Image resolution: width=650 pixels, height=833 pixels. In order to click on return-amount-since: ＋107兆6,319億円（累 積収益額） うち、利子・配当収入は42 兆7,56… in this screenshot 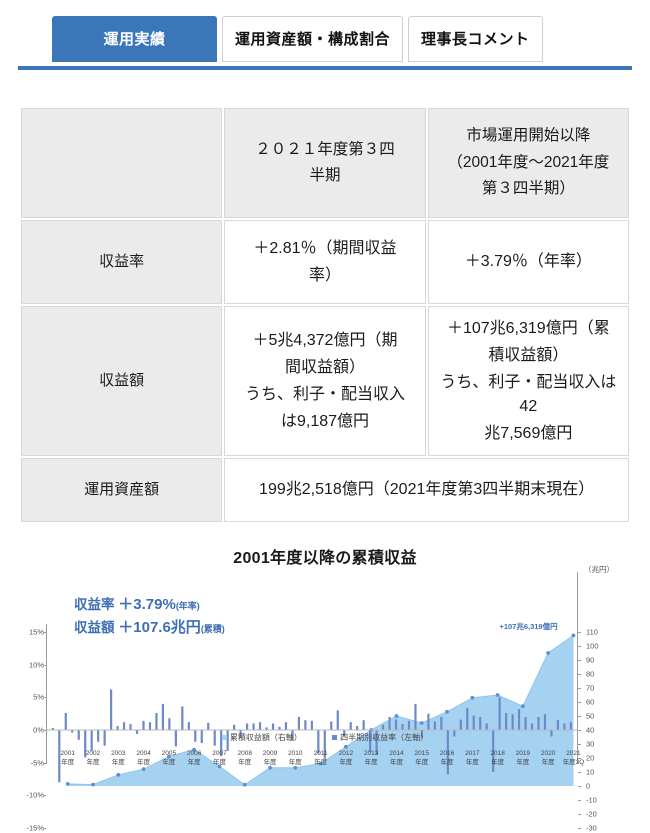, I will do `click(528, 381)`.